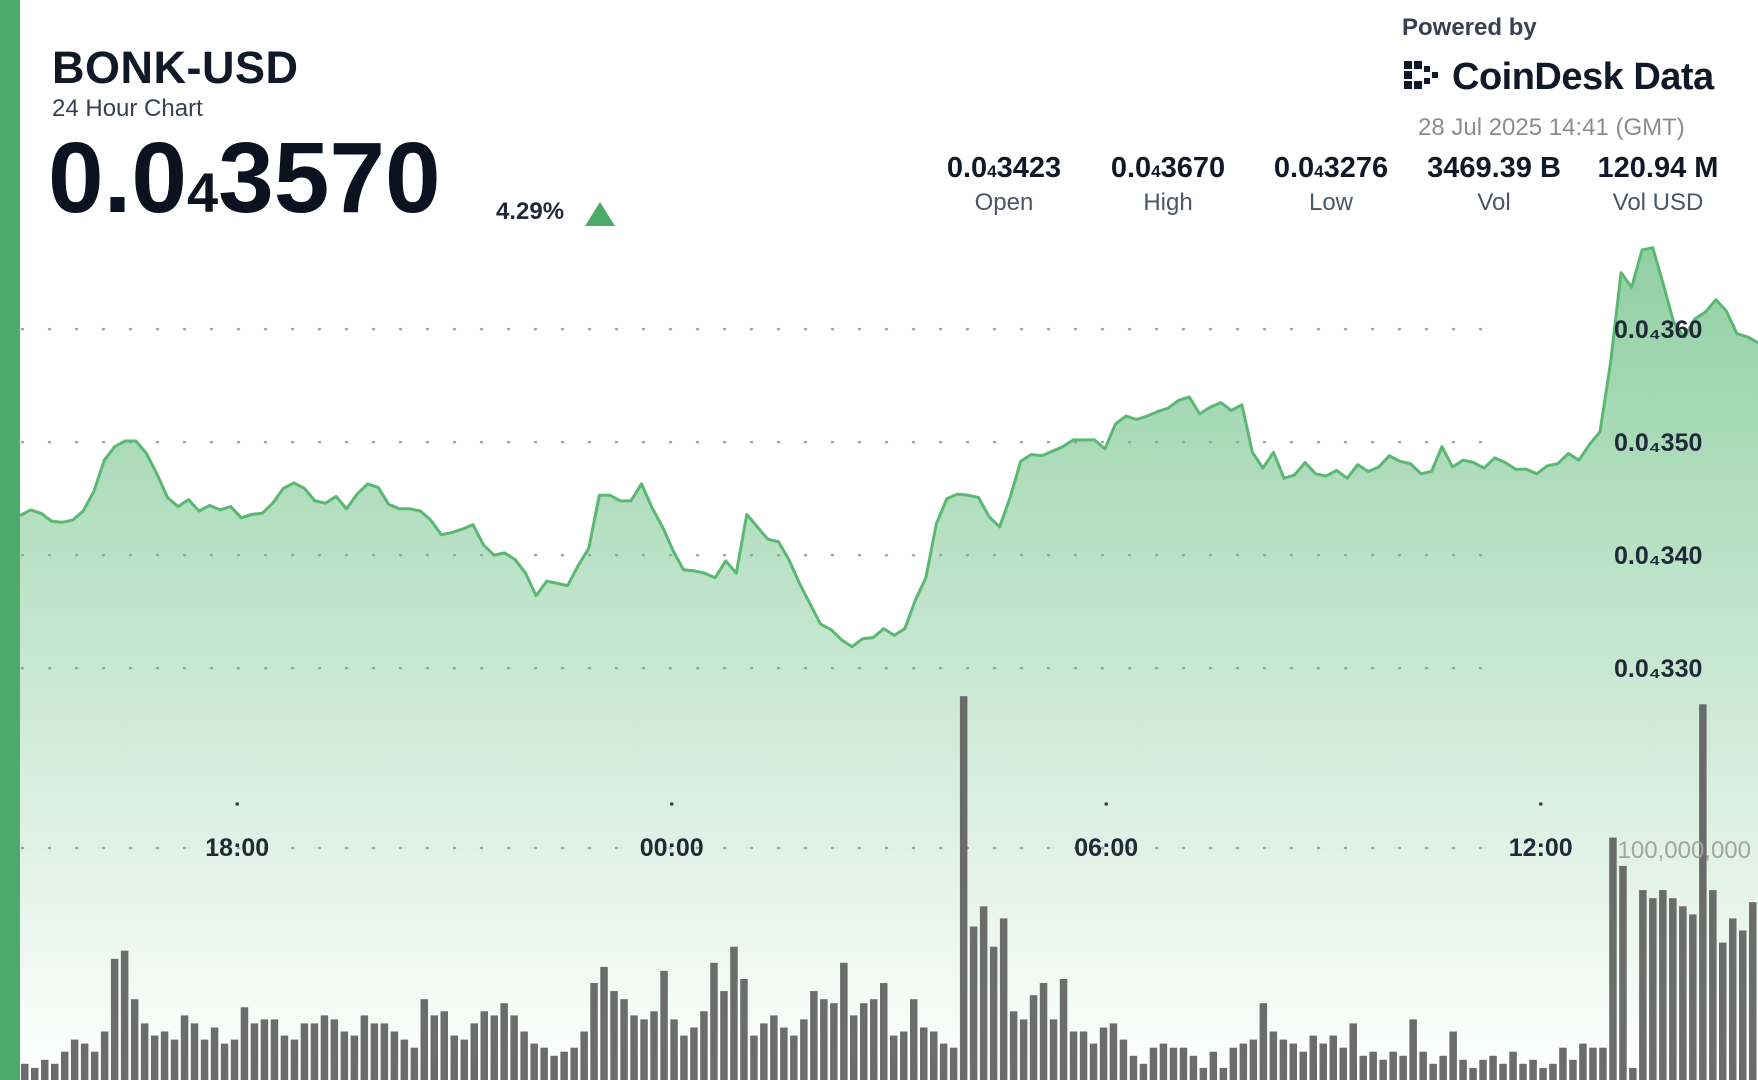 This screenshot has width=1758, height=1080. Describe the element at coordinates (1583, 77) in the screenshot. I see `brand-name: CoinDesk Data` at that location.